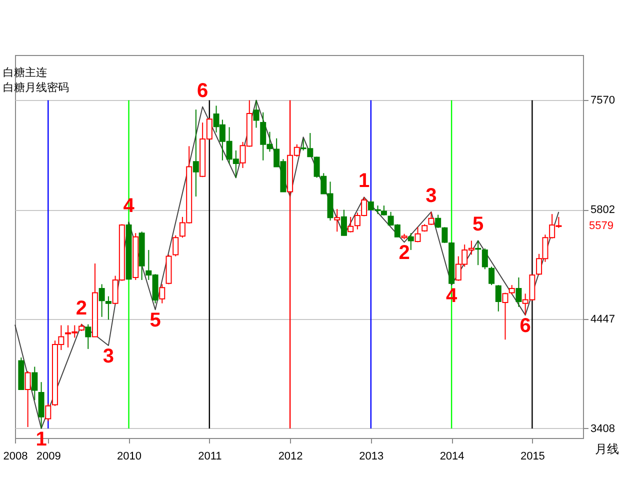  What do you see at coordinates (602, 100) in the screenshot?
I see `y-tick-label: 7570` at bounding box center [602, 100].